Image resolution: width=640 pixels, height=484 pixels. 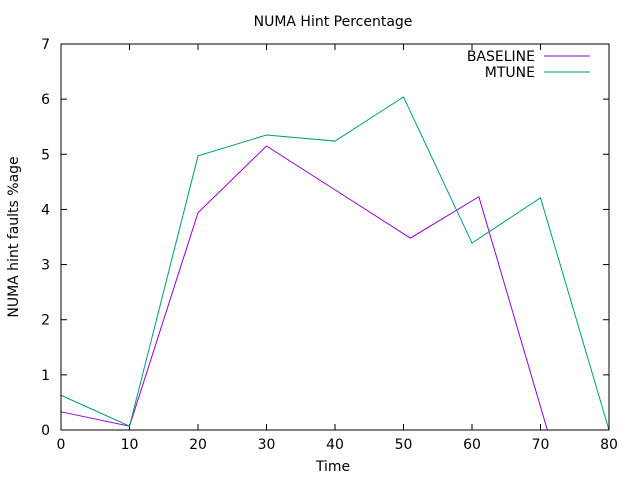 I want to click on chart-title: NUMA Hint Percentage, so click(x=333, y=22).